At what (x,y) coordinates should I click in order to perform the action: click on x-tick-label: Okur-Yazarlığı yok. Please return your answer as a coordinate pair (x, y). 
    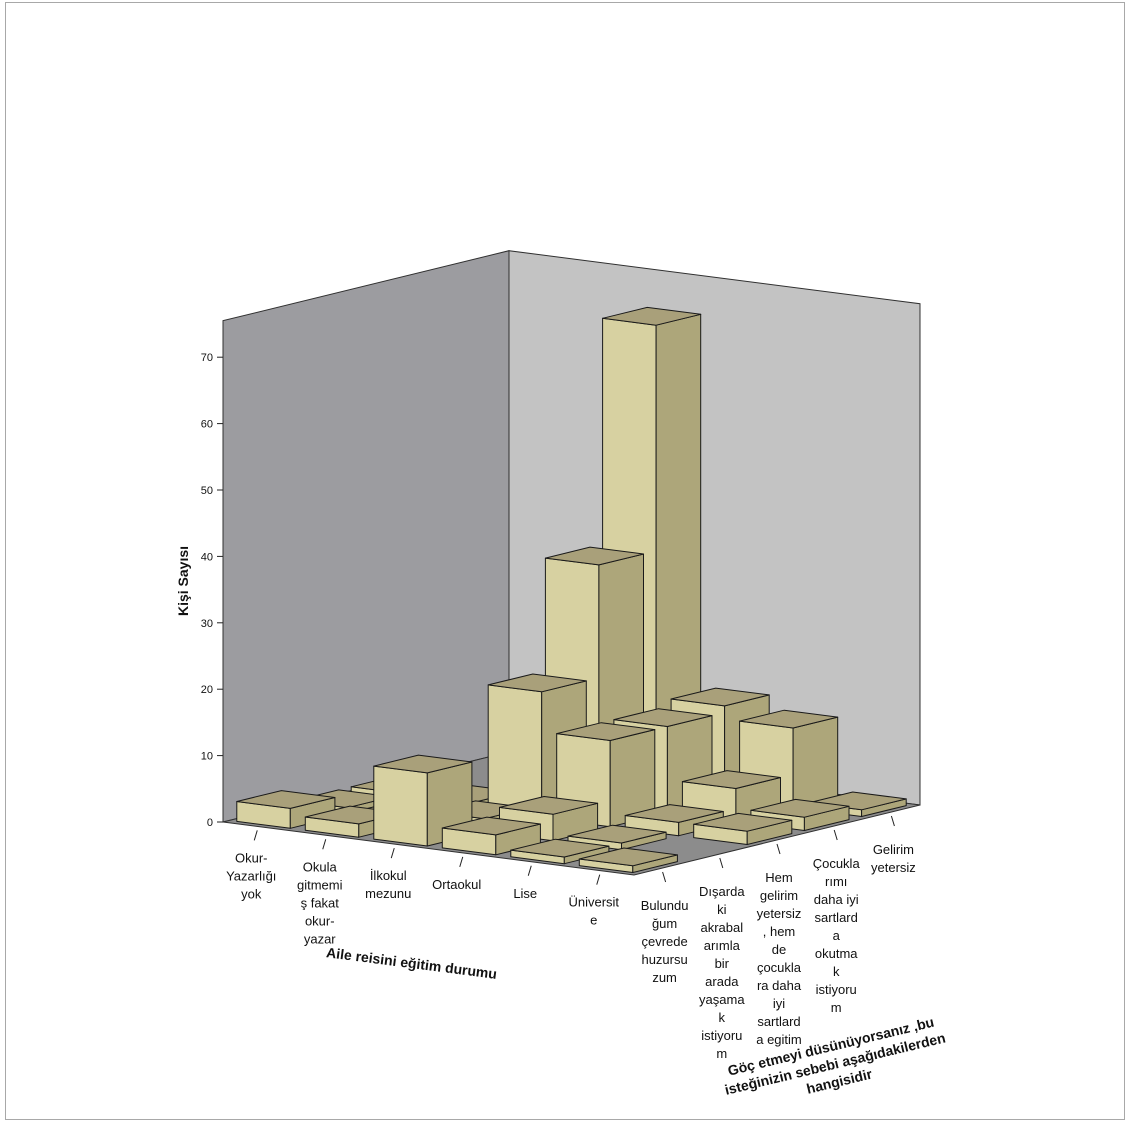
    Looking at the image, I should click on (251, 875).